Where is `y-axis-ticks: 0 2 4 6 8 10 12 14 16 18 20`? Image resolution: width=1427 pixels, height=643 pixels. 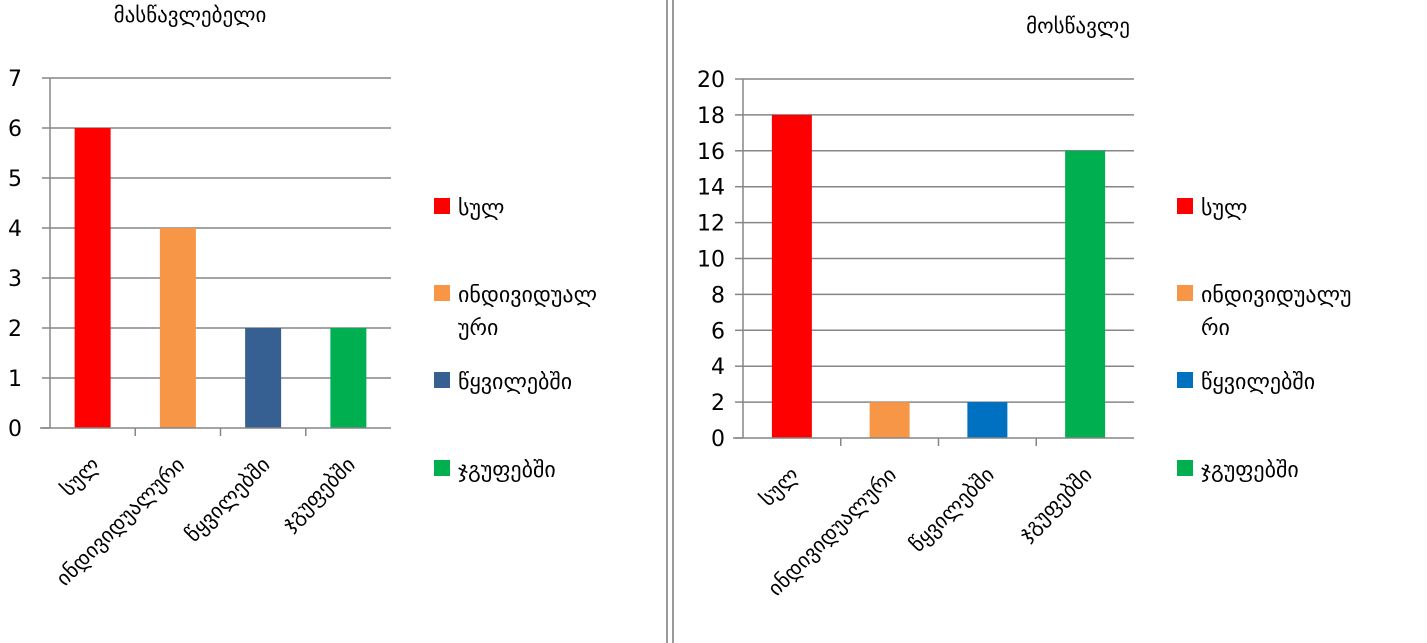 y-axis-ticks: 0 2 4 6 8 10 12 14 16 18 20 is located at coordinates (720, 260).